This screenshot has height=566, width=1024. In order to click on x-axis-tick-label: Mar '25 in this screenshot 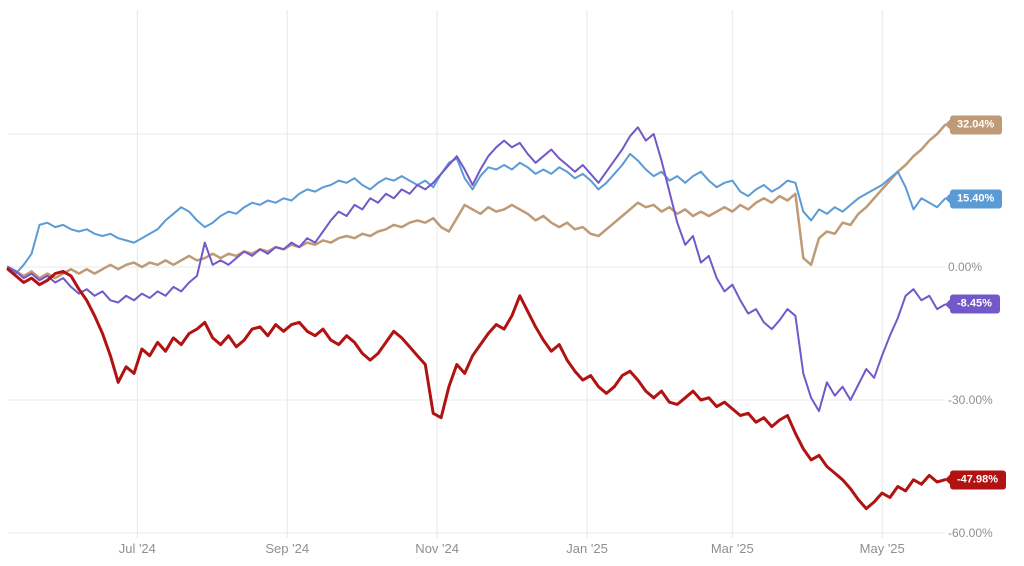, I will do `click(732, 548)`.